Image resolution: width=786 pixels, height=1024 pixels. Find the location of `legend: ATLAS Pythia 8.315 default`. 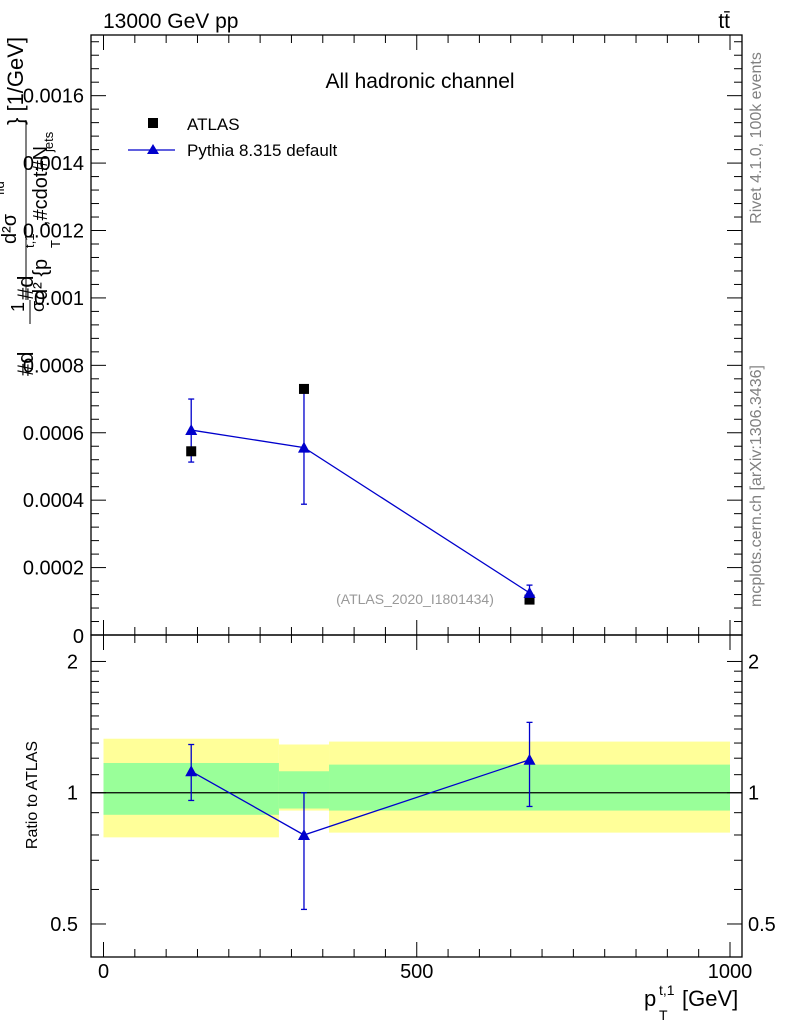

legend: ATLAS Pythia 8.315 default is located at coordinates (233, 137).